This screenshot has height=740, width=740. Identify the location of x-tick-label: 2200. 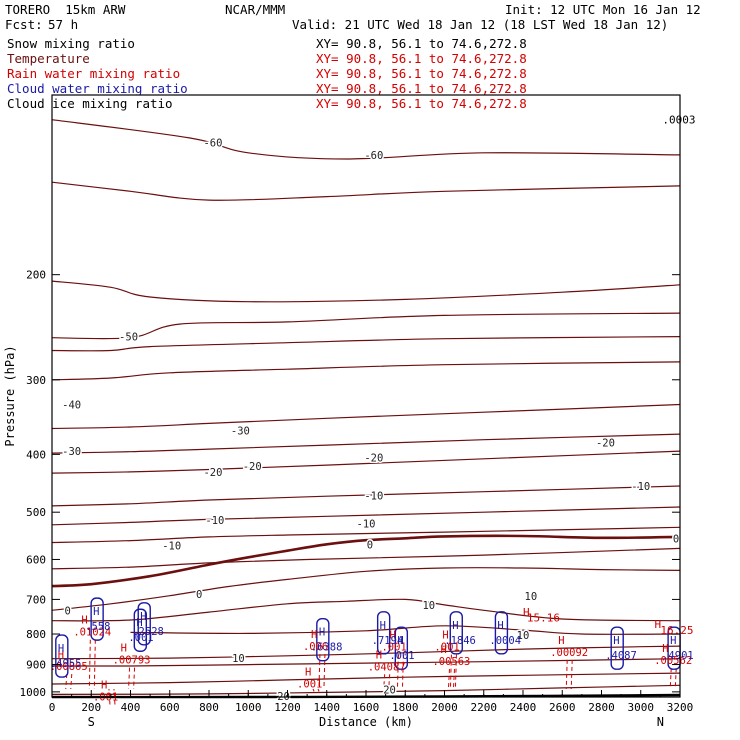
(484, 707).